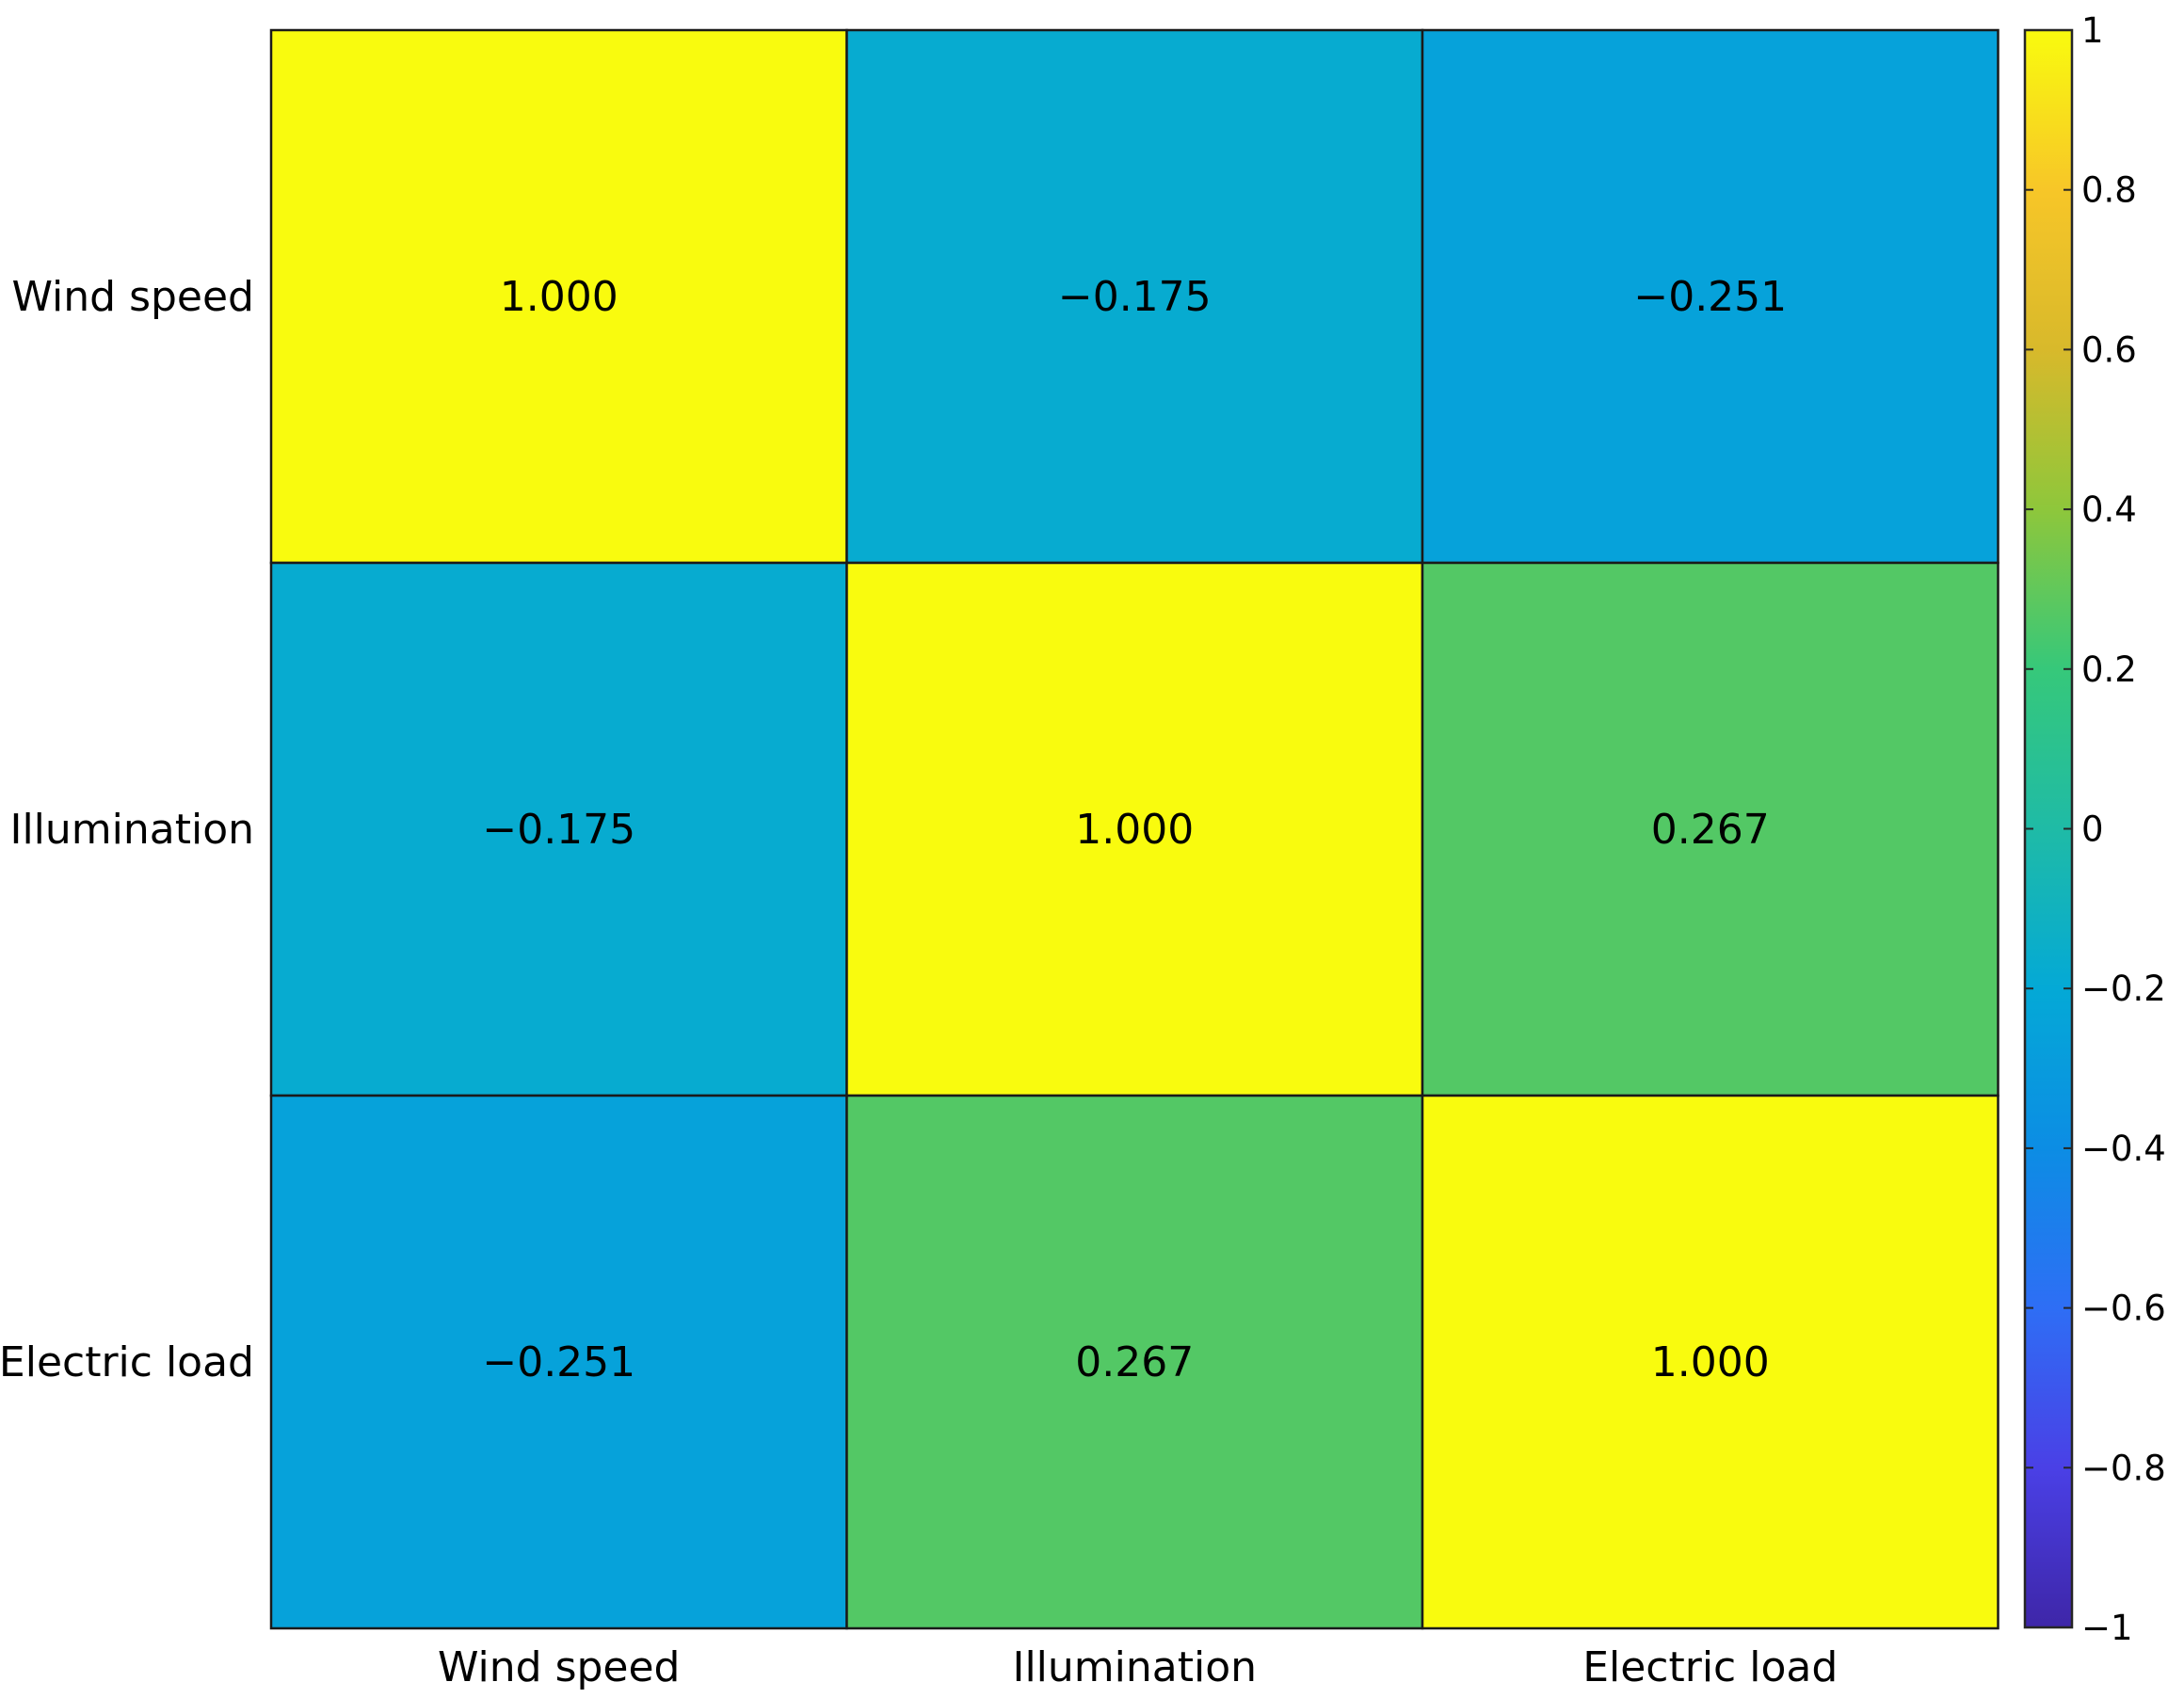 The width and height of the screenshot is (2184, 1698). Describe the element at coordinates (2123, 1468) in the screenshot. I see `colorbar-tick-label: −0.8` at that location.